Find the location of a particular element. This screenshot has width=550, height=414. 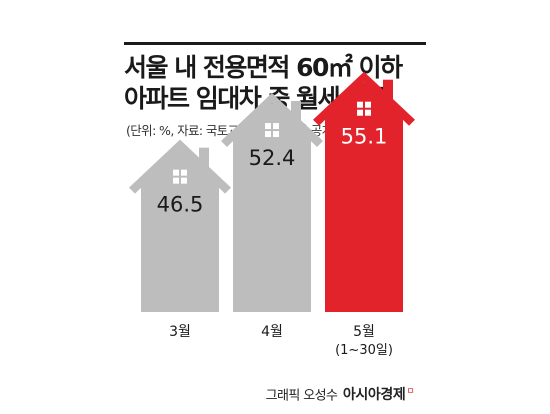

credit-byline: 그래픽 오성수 is located at coordinates (301, 396).